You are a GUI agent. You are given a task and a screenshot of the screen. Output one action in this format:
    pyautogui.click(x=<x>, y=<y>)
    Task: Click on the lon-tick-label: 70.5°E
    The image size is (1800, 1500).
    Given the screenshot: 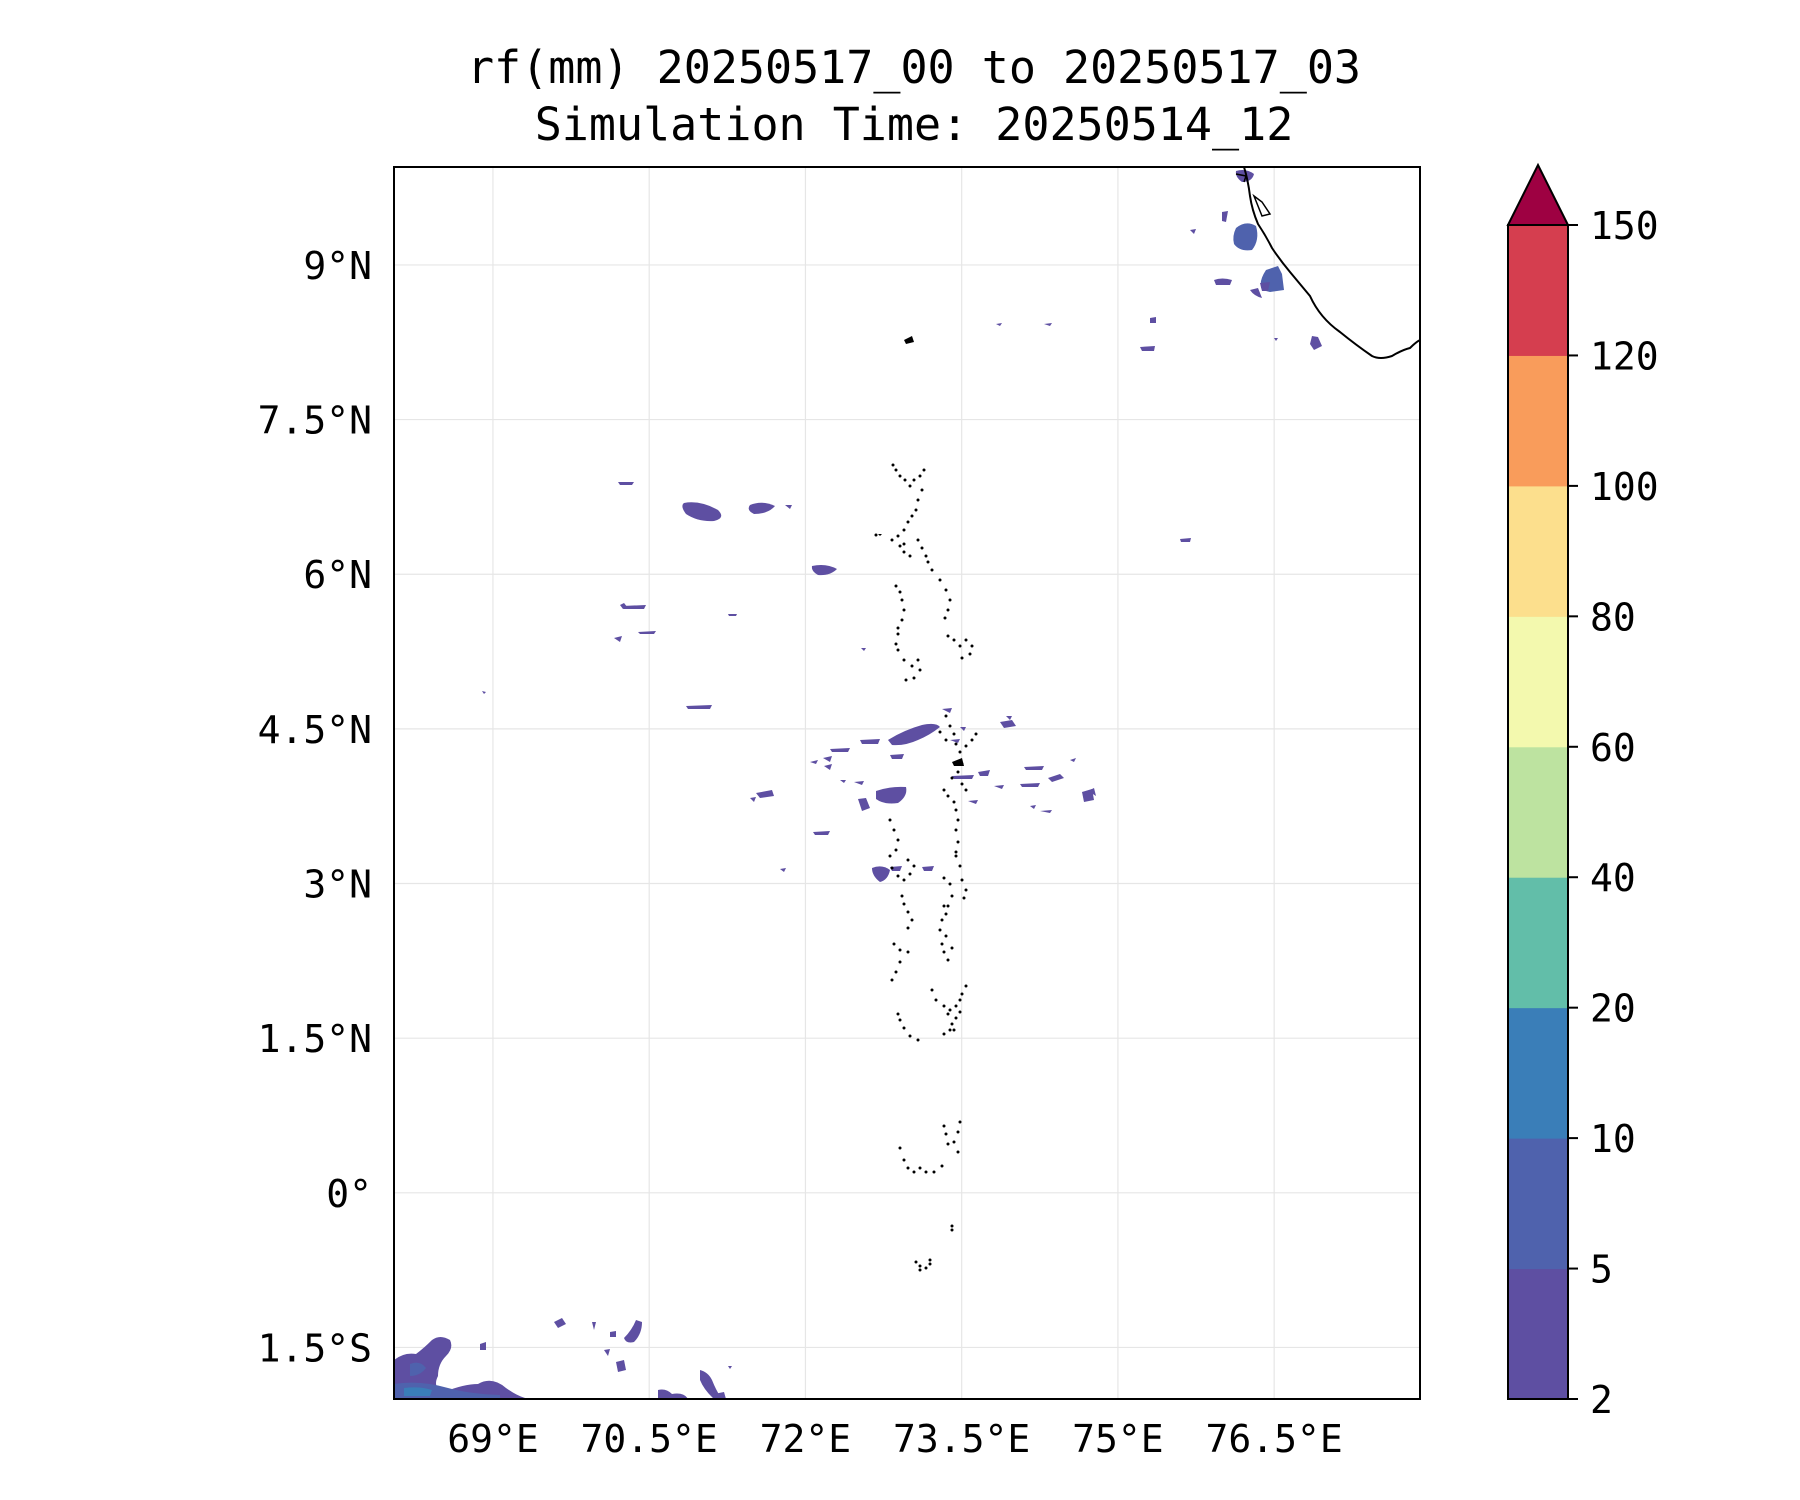 What is the action you would take?
    pyautogui.click(x=649, y=1439)
    